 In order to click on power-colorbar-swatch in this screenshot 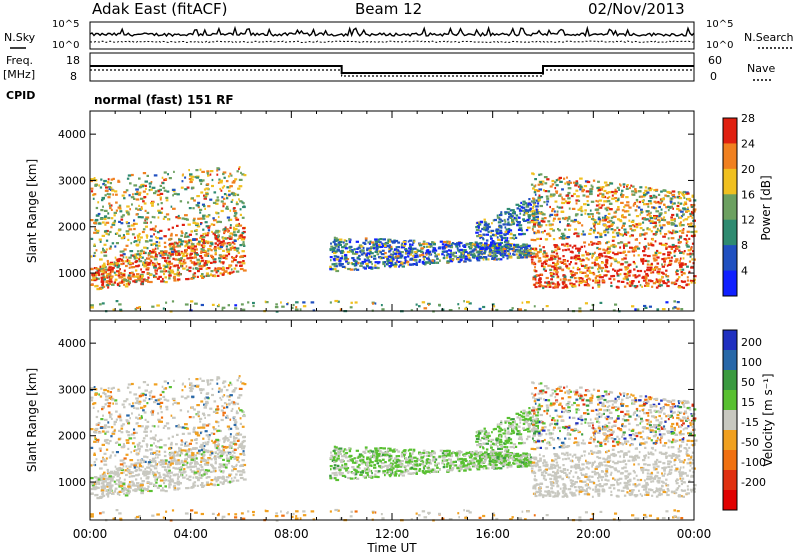, I will do `click(730, 258)`.